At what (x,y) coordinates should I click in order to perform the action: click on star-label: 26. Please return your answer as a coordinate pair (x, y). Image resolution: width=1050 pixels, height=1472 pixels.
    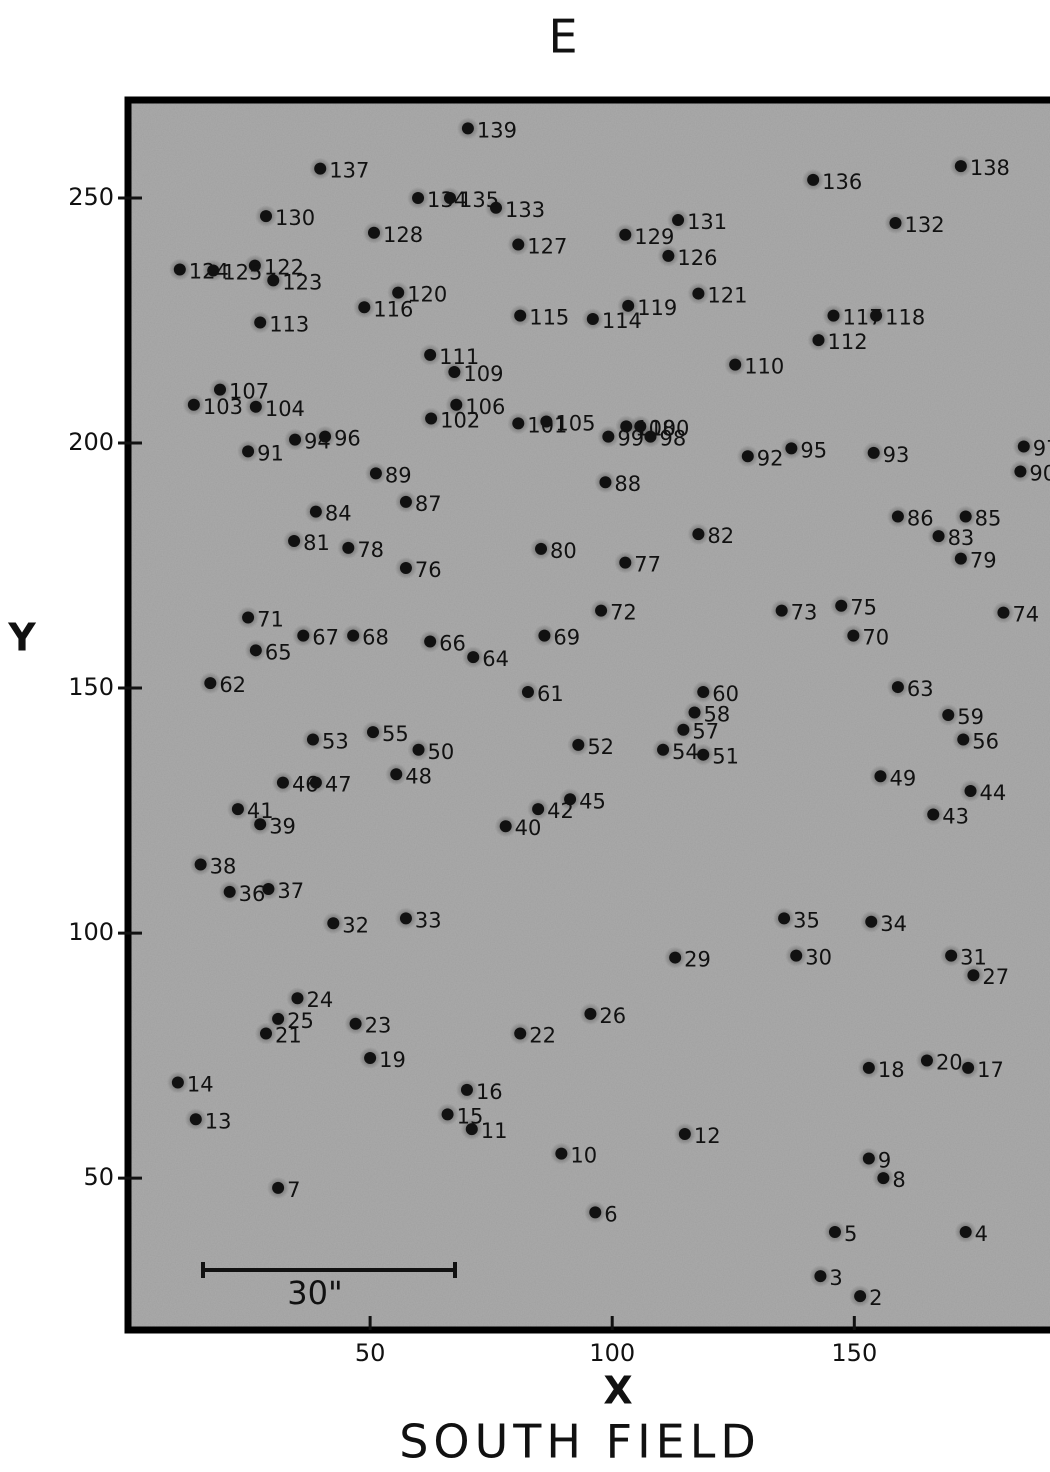
    Looking at the image, I should click on (612, 1016).